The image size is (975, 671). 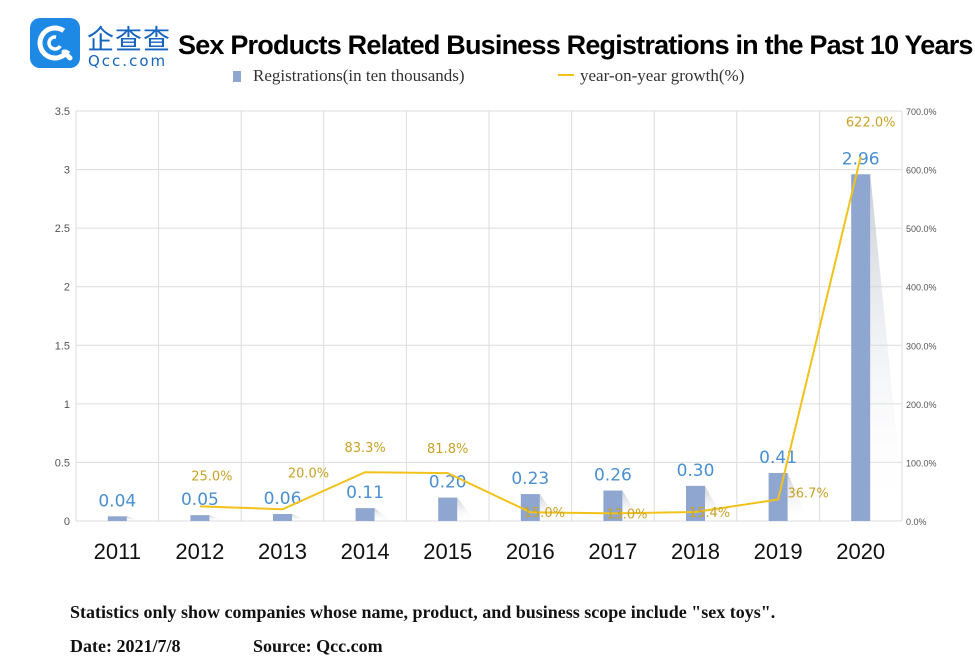 What do you see at coordinates (125, 646) in the screenshot?
I see `footer-date: Date: 2021/7/8` at bounding box center [125, 646].